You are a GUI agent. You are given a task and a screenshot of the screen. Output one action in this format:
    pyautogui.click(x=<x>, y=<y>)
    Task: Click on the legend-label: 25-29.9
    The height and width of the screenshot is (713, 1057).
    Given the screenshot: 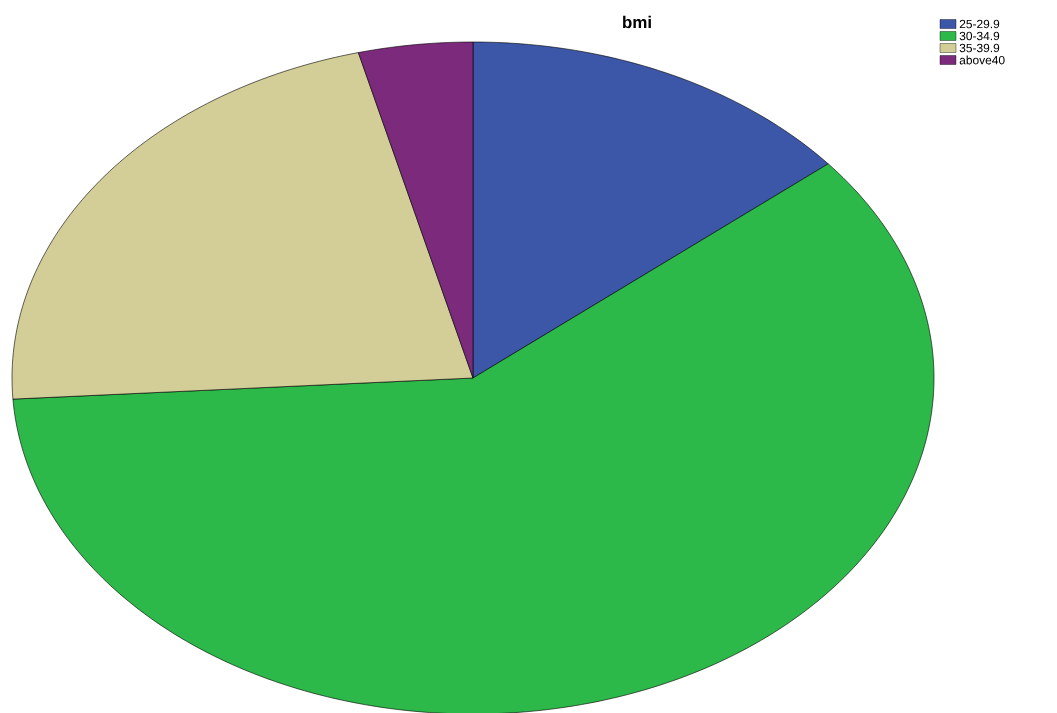 What is the action you would take?
    pyautogui.click(x=979, y=24)
    